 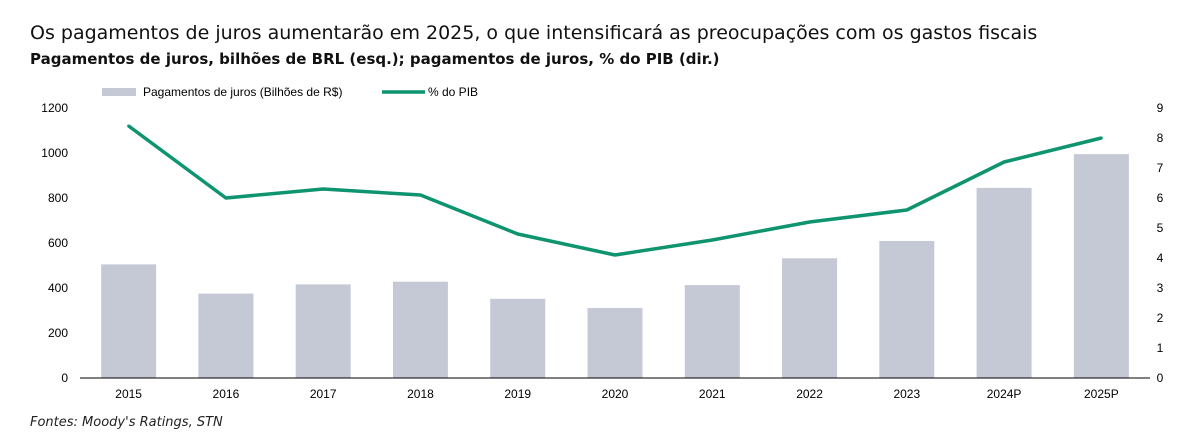 What do you see at coordinates (809, 394) in the screenshot?
I see `x-tick-2022: 2022` at bounding box center [809, 394].